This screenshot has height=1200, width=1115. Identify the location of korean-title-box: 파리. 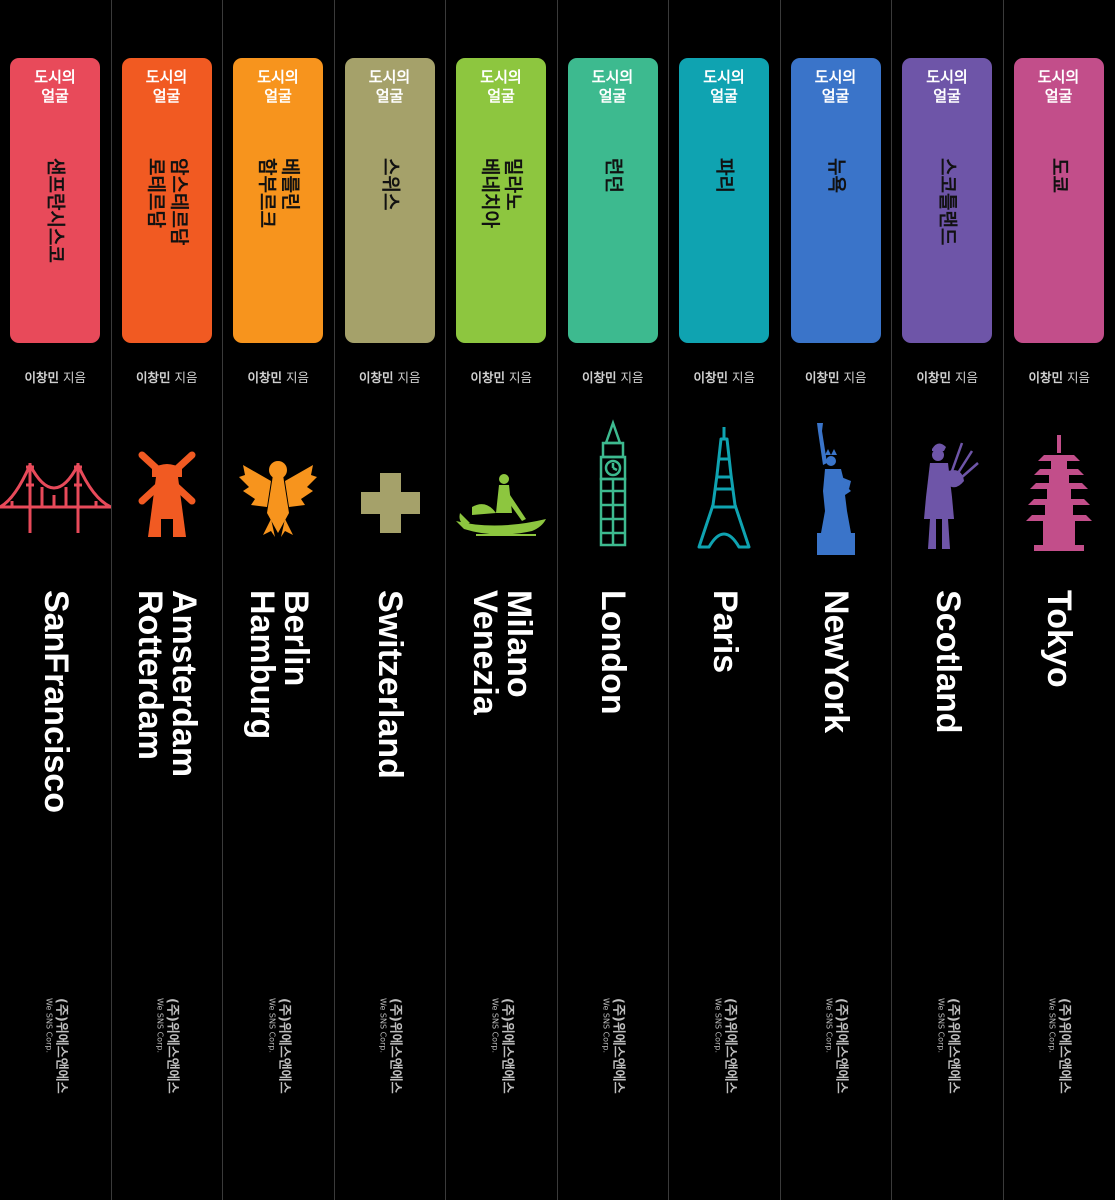
(724, 247).